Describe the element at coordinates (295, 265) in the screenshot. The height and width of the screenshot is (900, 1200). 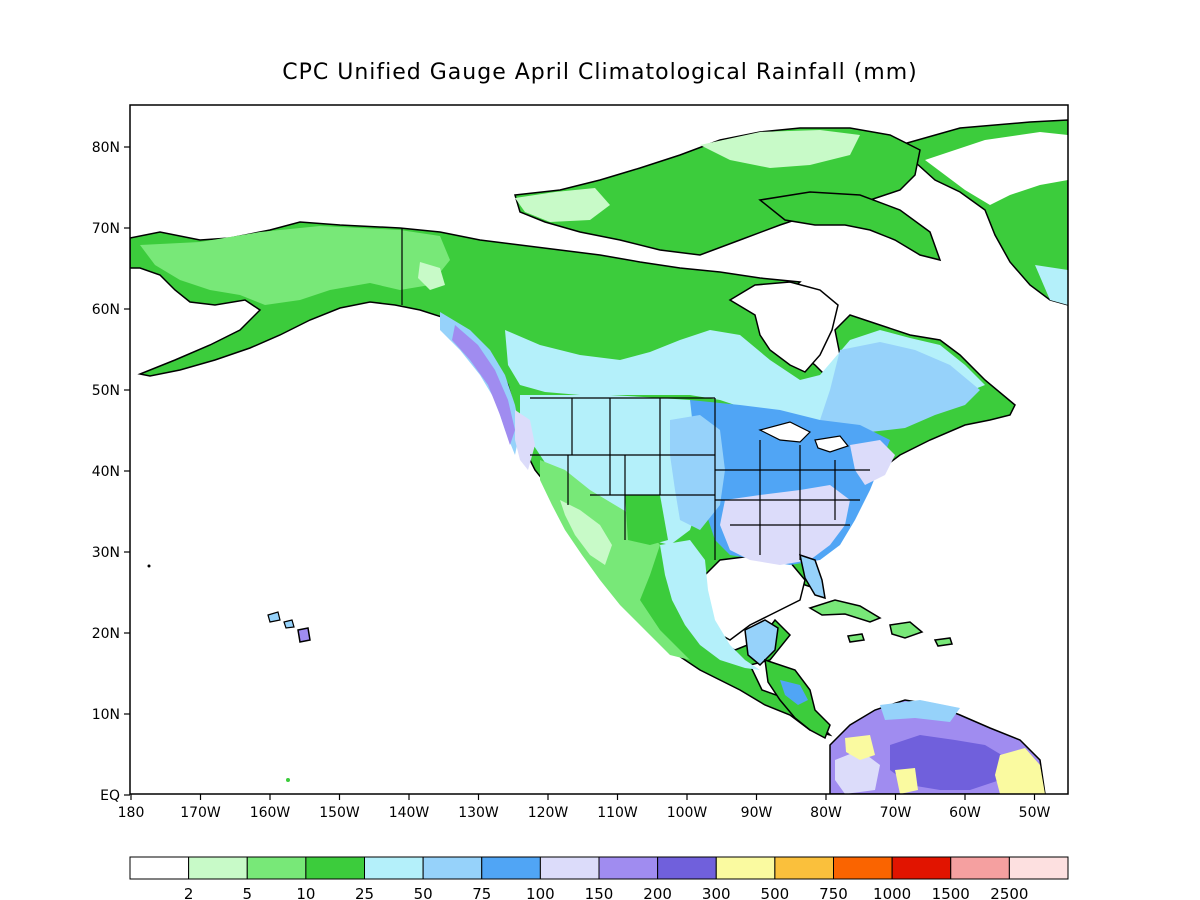
I see `alaska-north-slope` at that location.